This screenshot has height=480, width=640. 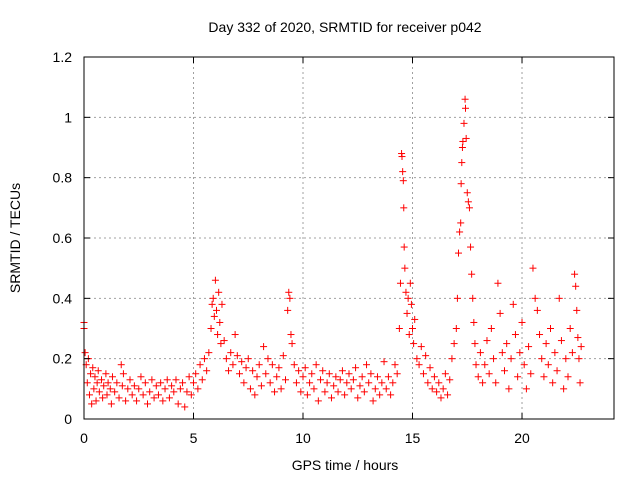 What do you see at coordinates (84, 438) in the screenshot?
I see `x-tick-label: 0` at bounding box center [84, 438].